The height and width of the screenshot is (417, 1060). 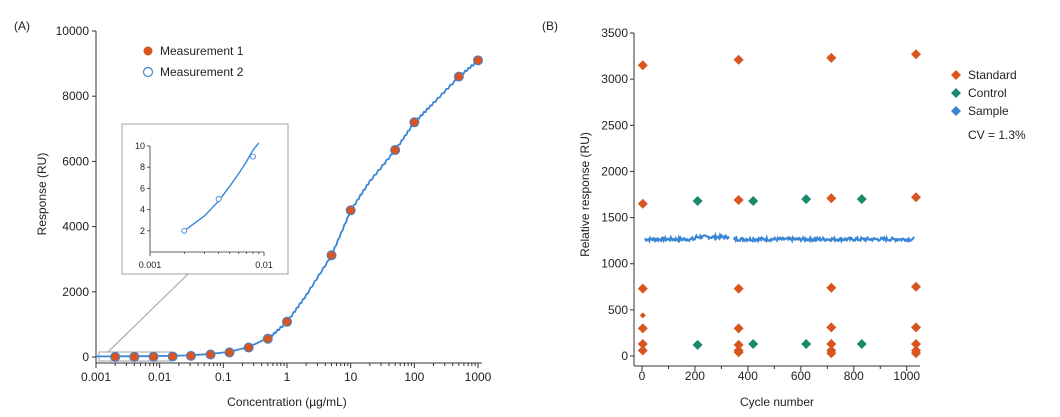 What do you see at coordinates (264, 265) in the screenshot?
I see `inset-x-tick-label: 0.01` at bounding box center [264, 265].